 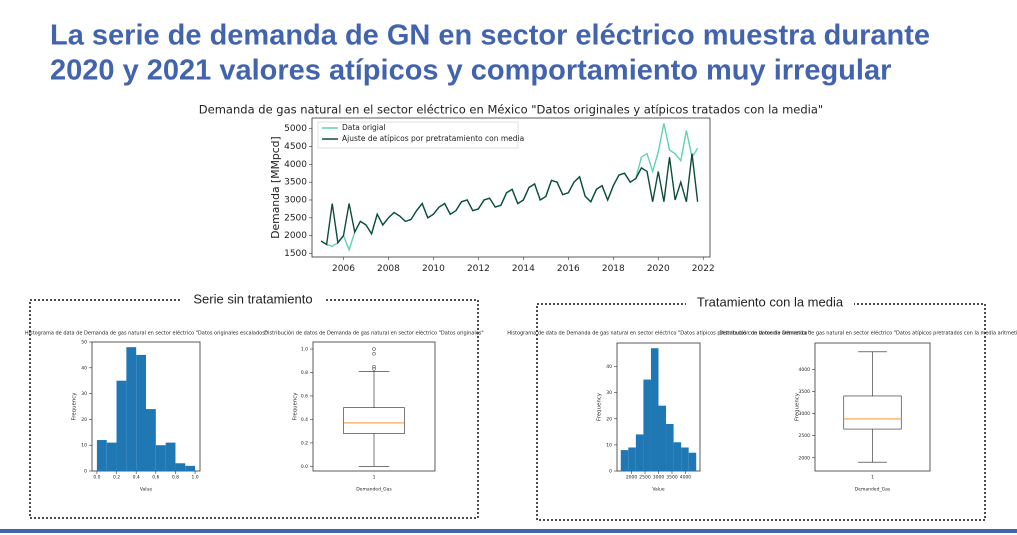 What do you see at coordinates (509, 199) in the screenshot?
I see `data-line` at bounding box center [509, 199].